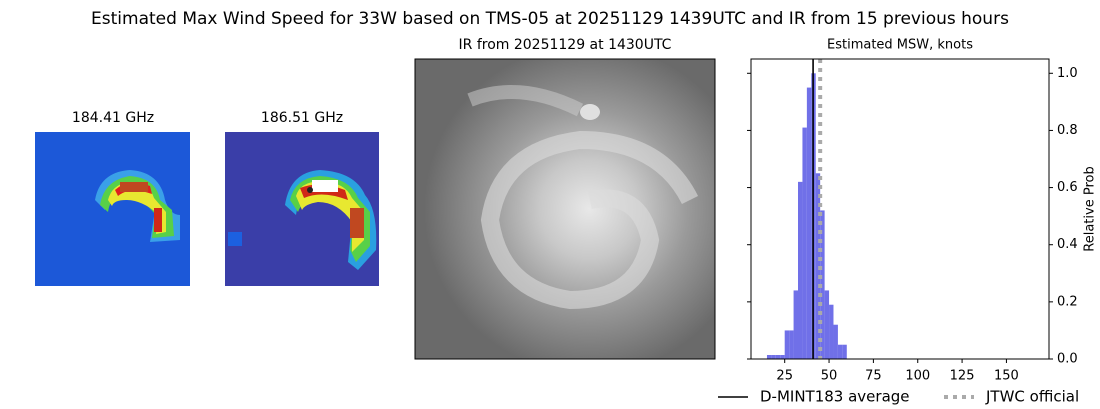  Describe the element at coordinates (302, 118) in the screenshot. I see `panel-title: 186.51 GHz` at that location.